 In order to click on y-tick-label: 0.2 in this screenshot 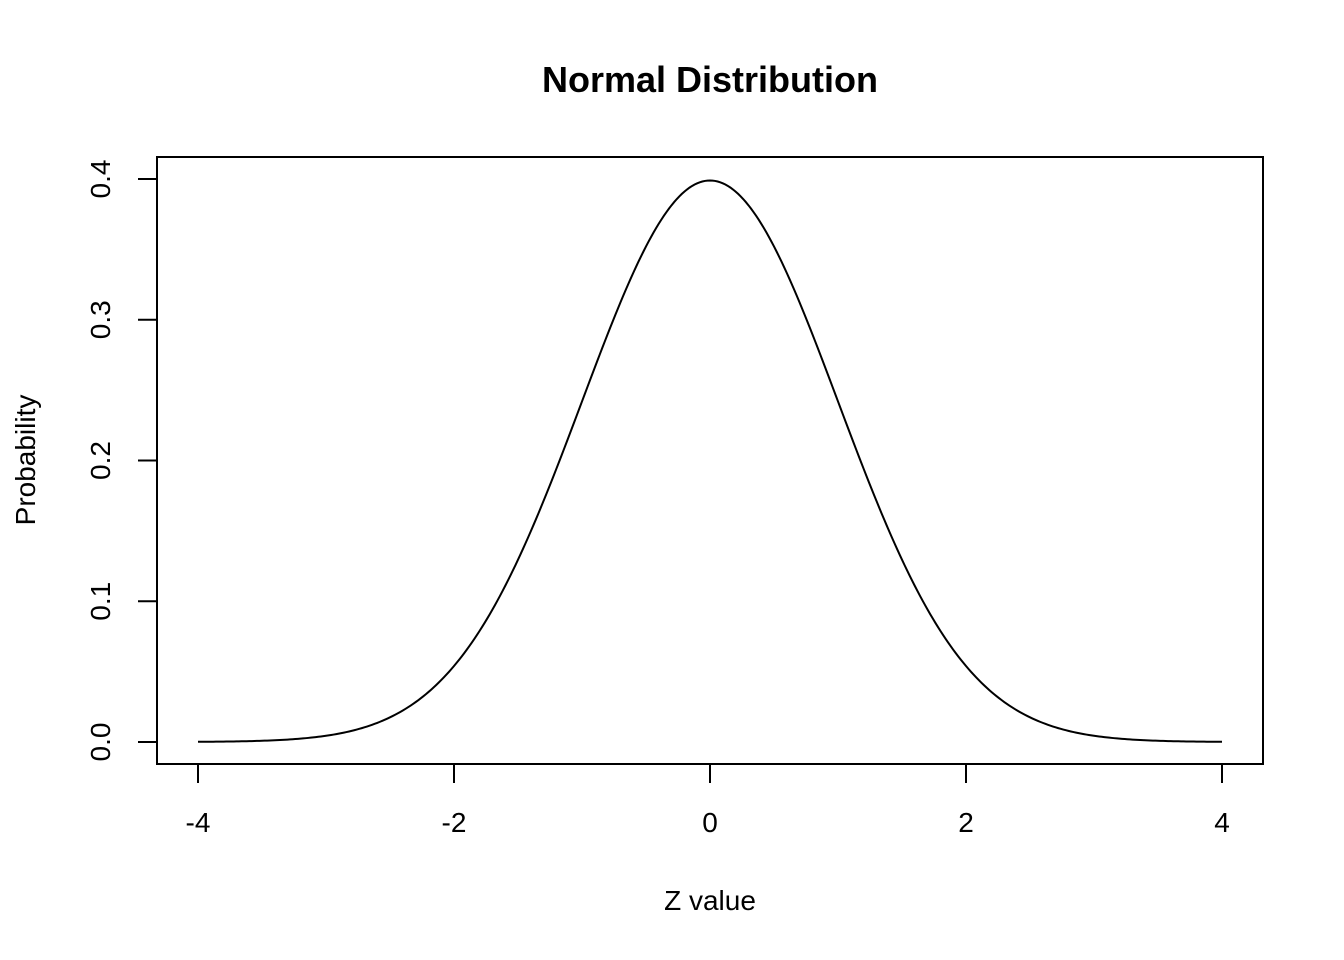, I will do `click(100, 460)`.